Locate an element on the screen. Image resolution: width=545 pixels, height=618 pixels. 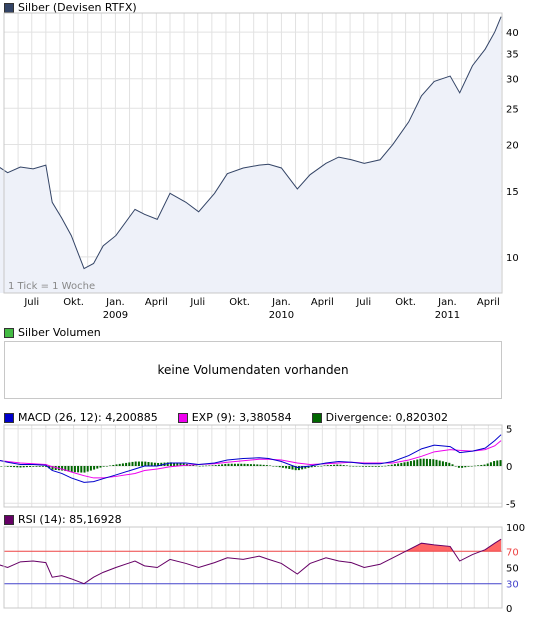
x-tick-label: Jan. is located at coordinates (281, 302).